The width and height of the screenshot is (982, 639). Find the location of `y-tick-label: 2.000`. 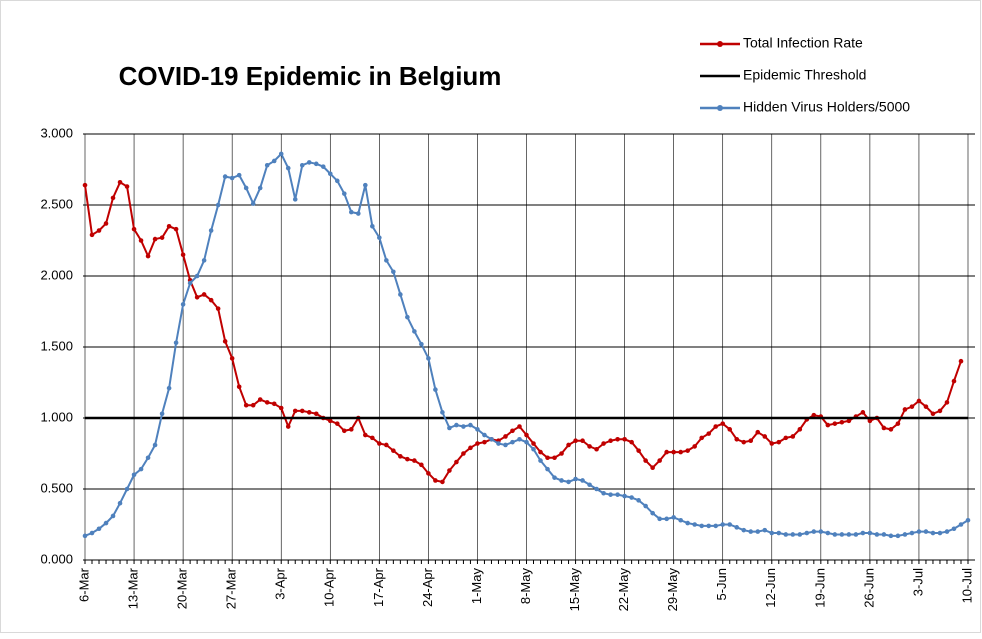

y-tick-label: 2.000 is located at coordinates (56, 274).